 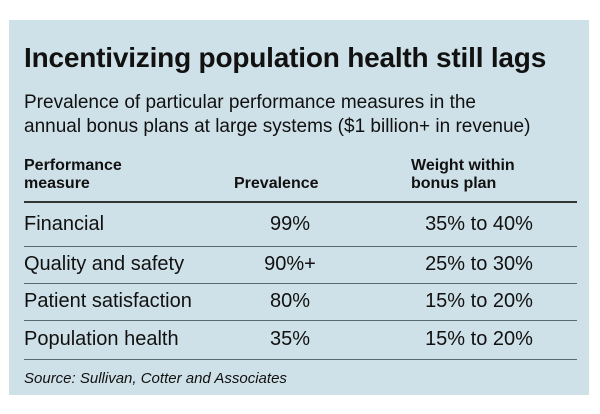 I want to click on header-weight: Weight within bonus plan, so click(x=463, y=175).